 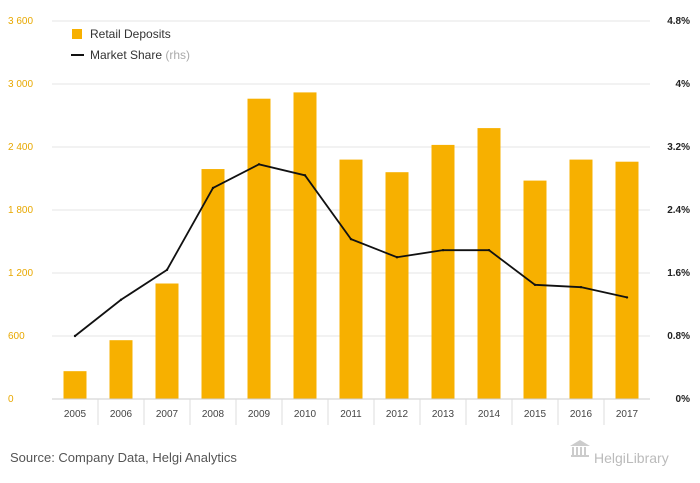 What do you see at coordinates (259, 164) in the screenshot?
I see `market-share-point-2009` at bounding box center [259, 164].